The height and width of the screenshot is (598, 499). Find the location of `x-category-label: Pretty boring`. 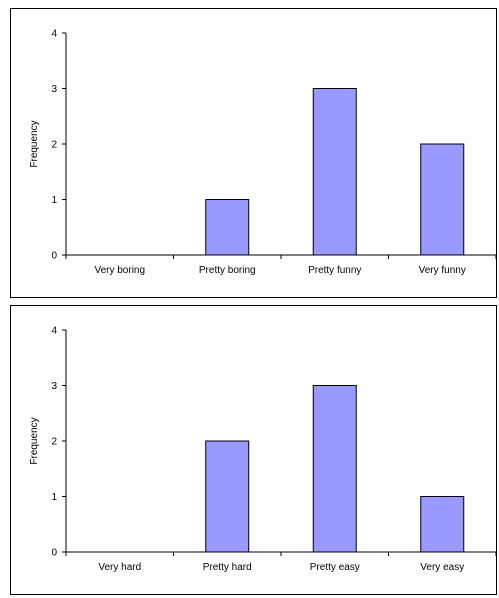

x-category-label: Pretty boring is located at coordinates (227, 270).